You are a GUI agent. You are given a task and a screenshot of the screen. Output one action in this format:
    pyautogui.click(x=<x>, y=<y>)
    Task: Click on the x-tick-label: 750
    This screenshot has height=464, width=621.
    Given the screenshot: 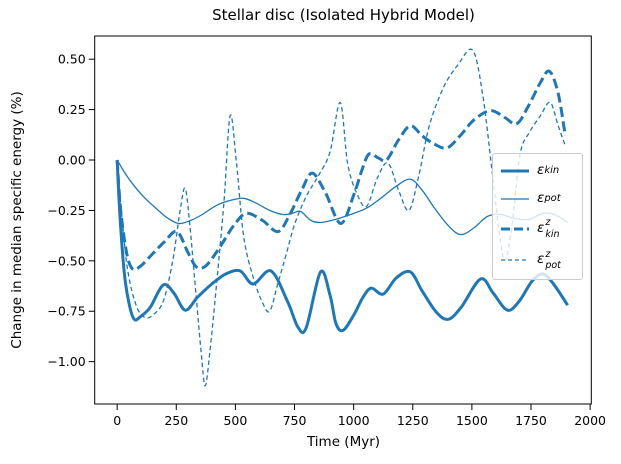 What is the action you would take?
    pyautogui.click(x=295, y=420)
    